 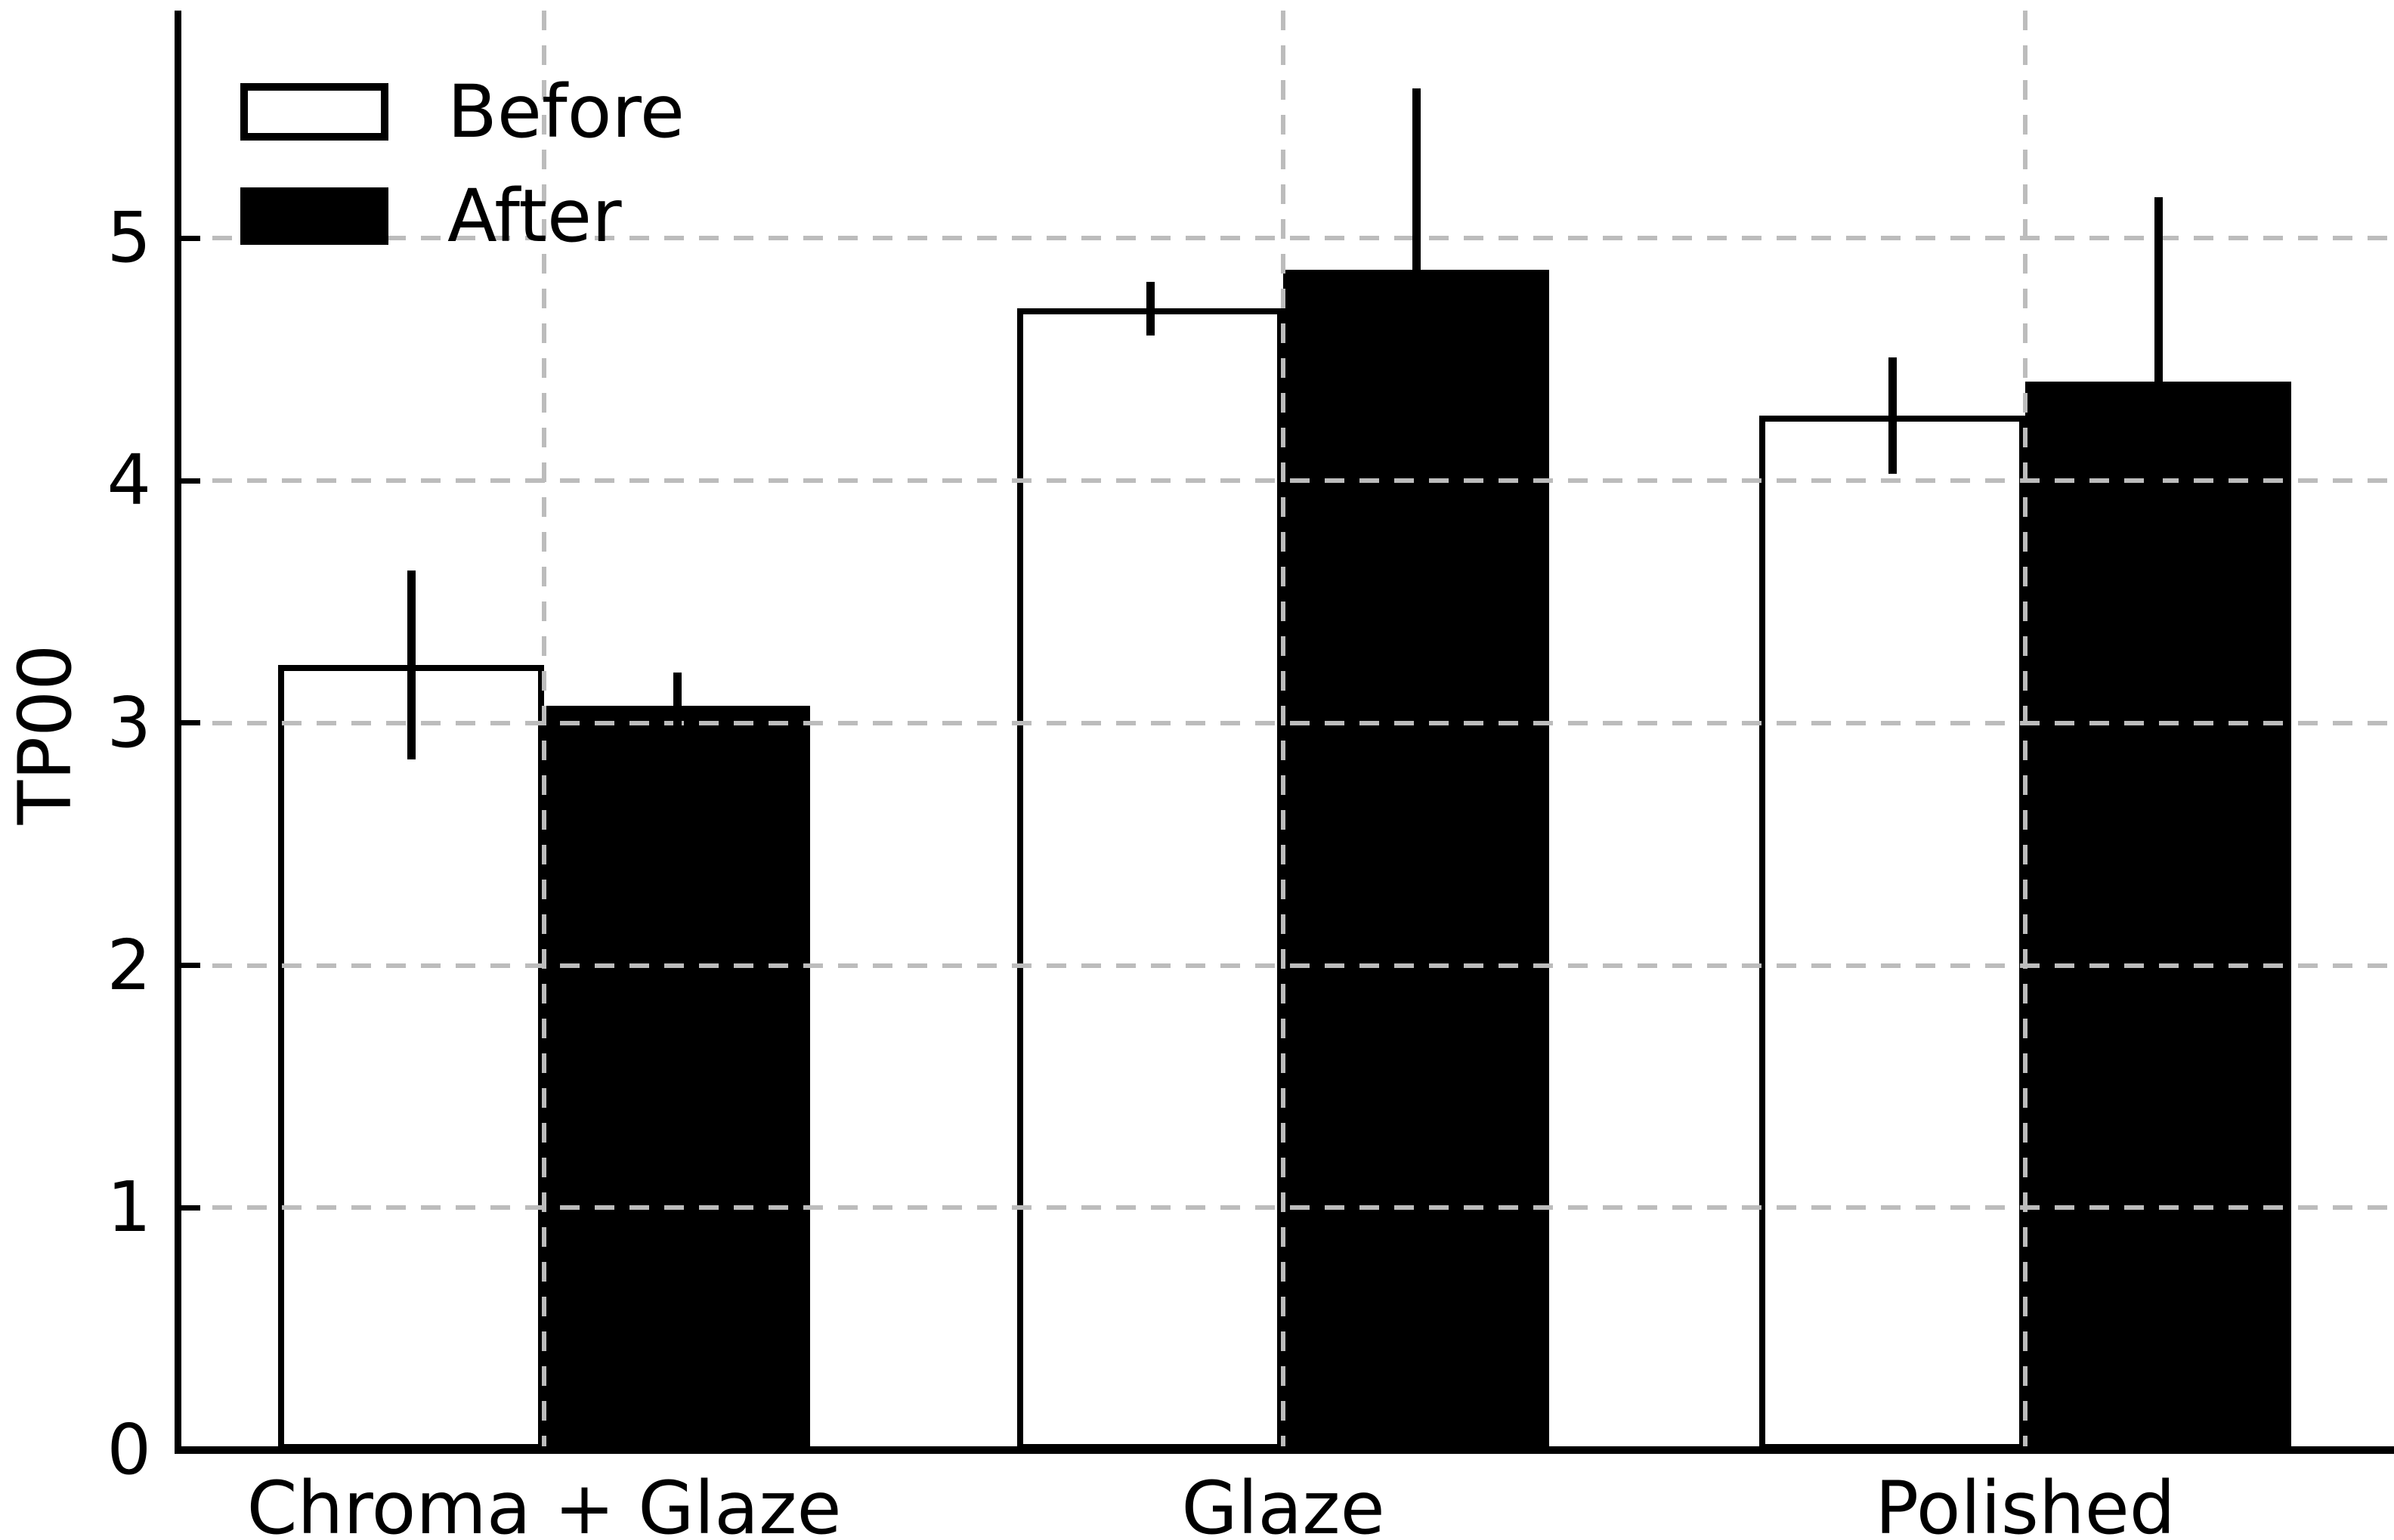 I want to click on y-tick-label-5: 5, so click(x=129, y=238).